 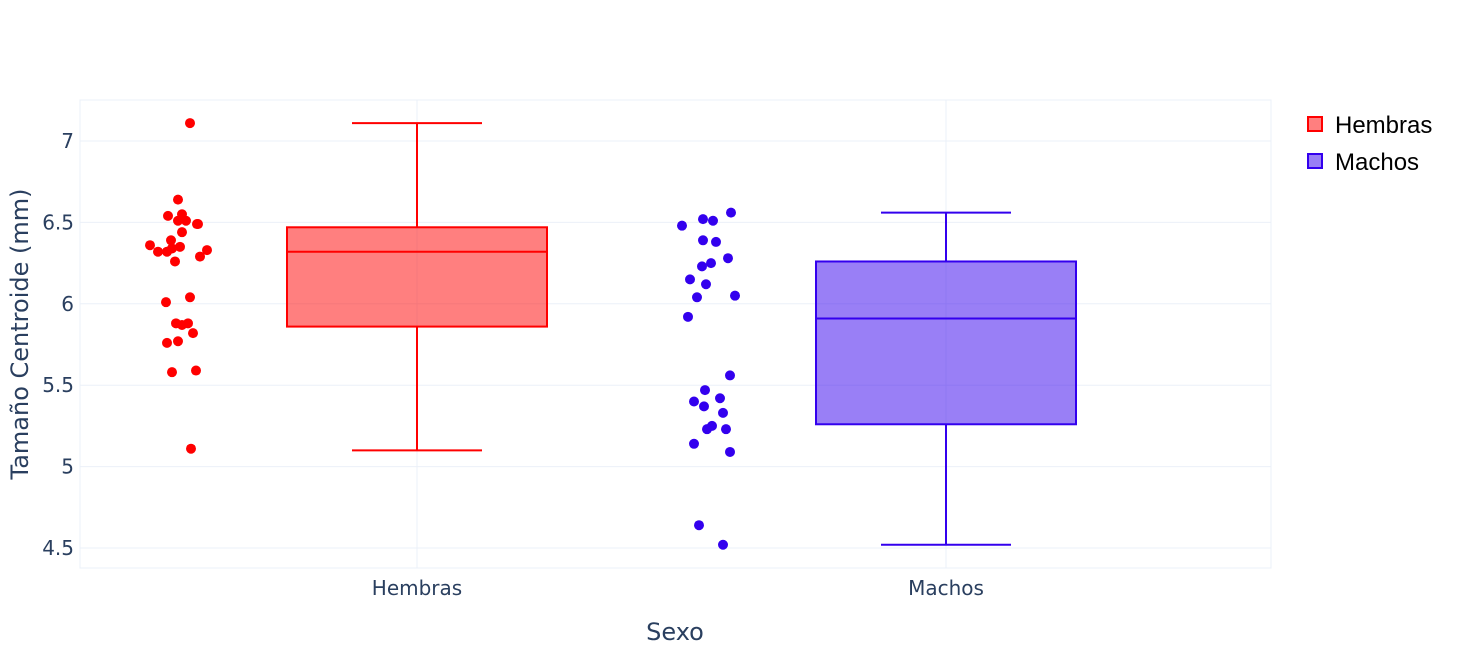 I want to click on legend-label: Hembras, so click(x=1383, y=125).